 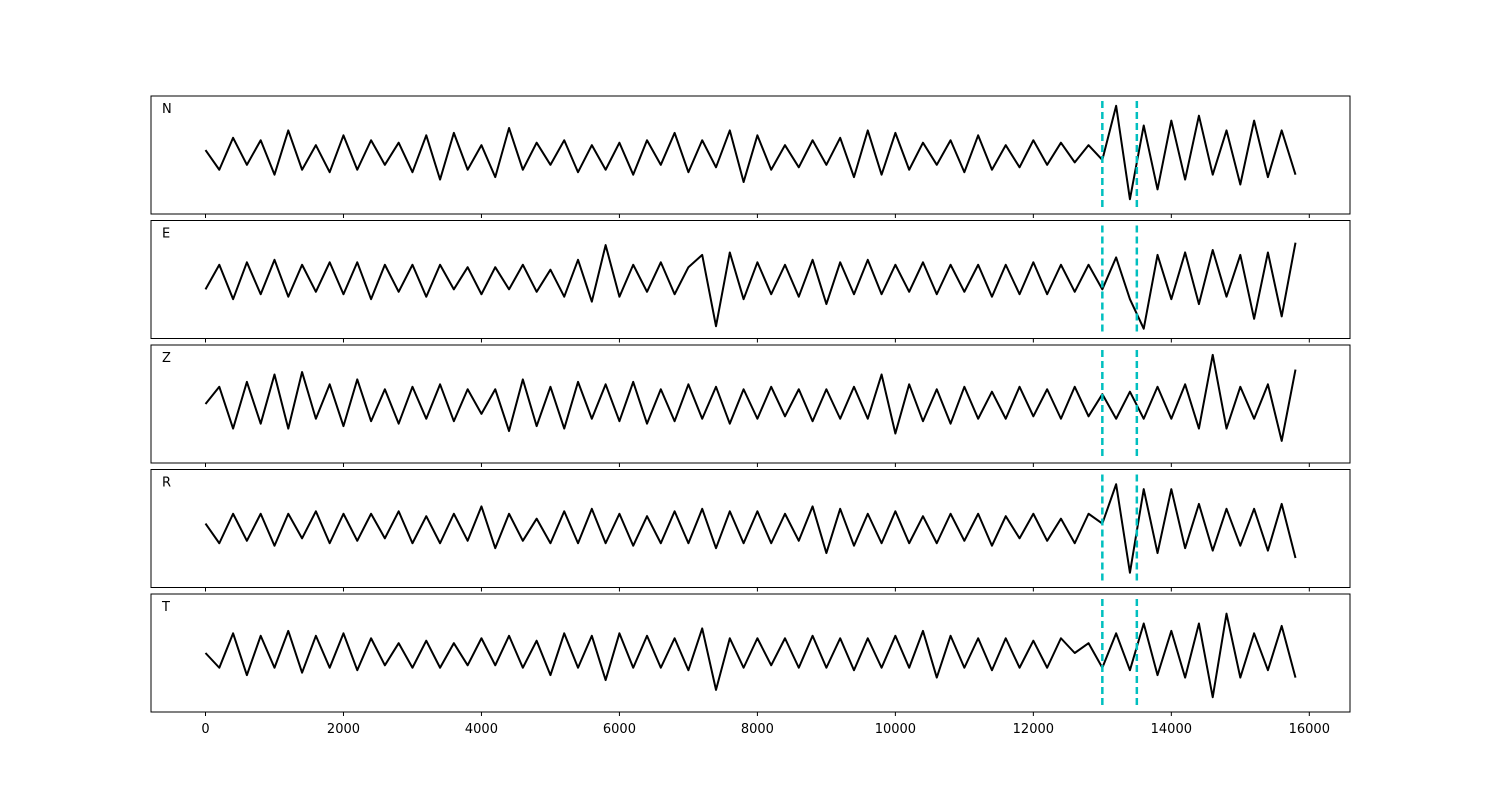 I want to click on x-tick-label: 8000, so click(x=757, y=729).